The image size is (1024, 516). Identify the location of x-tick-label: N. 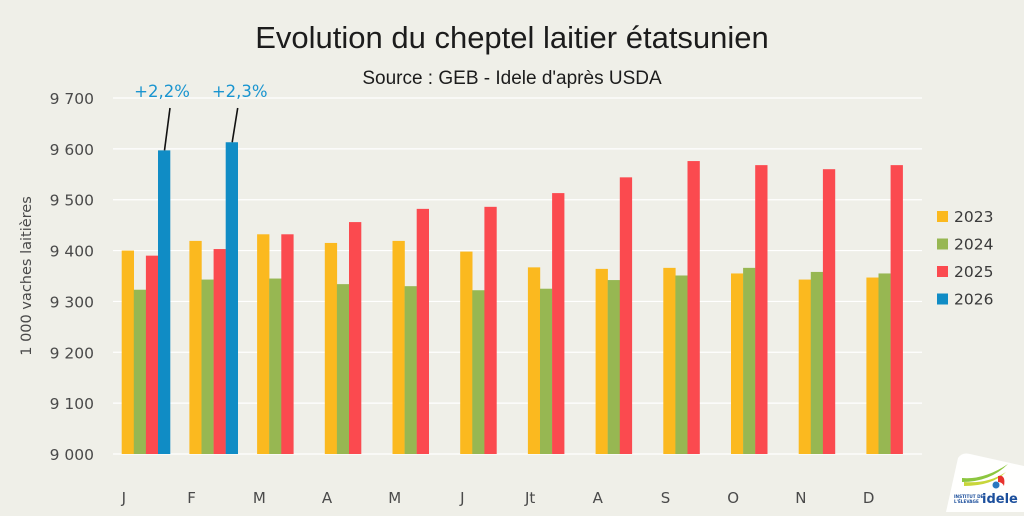
(800, 498).